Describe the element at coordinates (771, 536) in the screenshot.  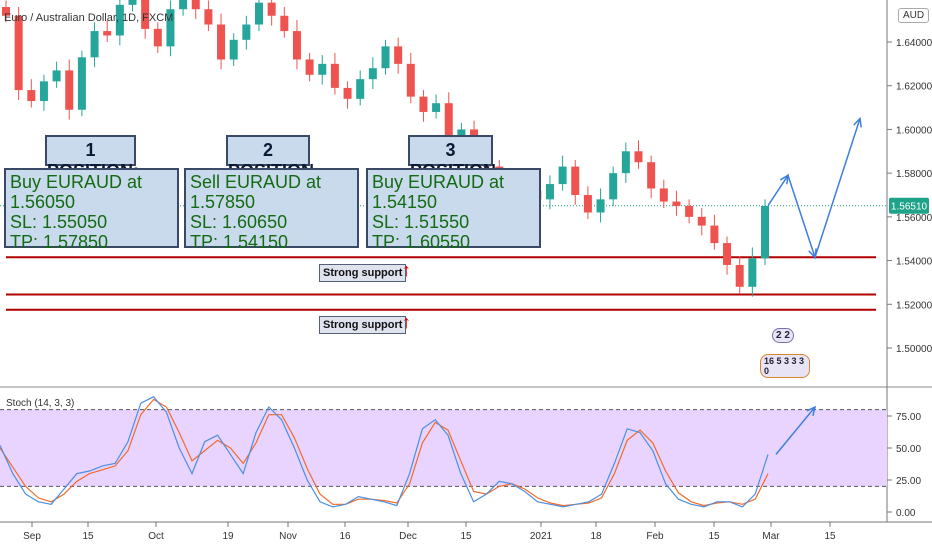
I see `time-tick-label: Mar` at that location.